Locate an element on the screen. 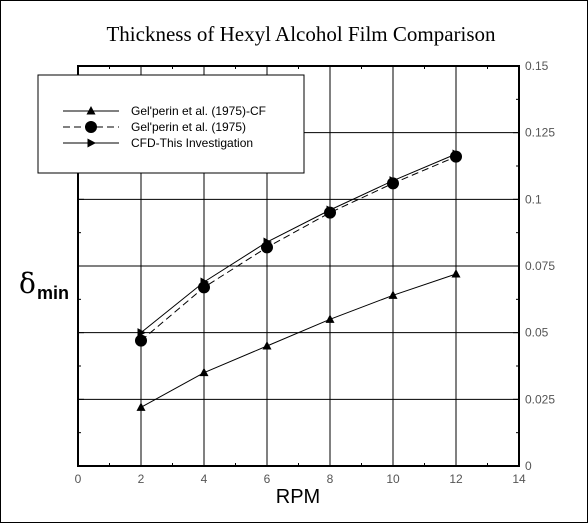  x-tick-label: 10 is located at coordinates (393, 479).